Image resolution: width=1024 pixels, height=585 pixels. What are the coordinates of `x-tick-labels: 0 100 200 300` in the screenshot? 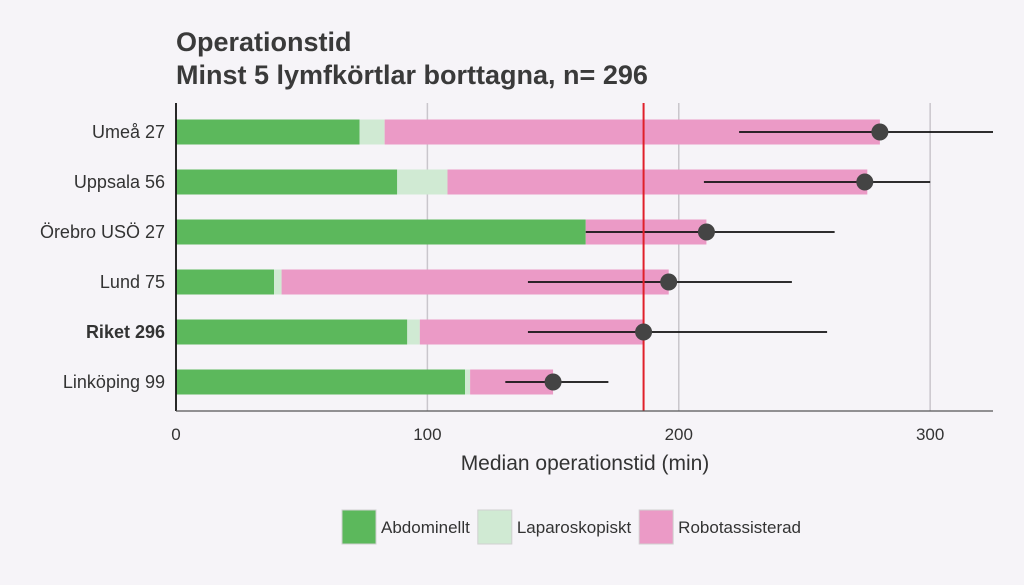 It's located at (557, 434).